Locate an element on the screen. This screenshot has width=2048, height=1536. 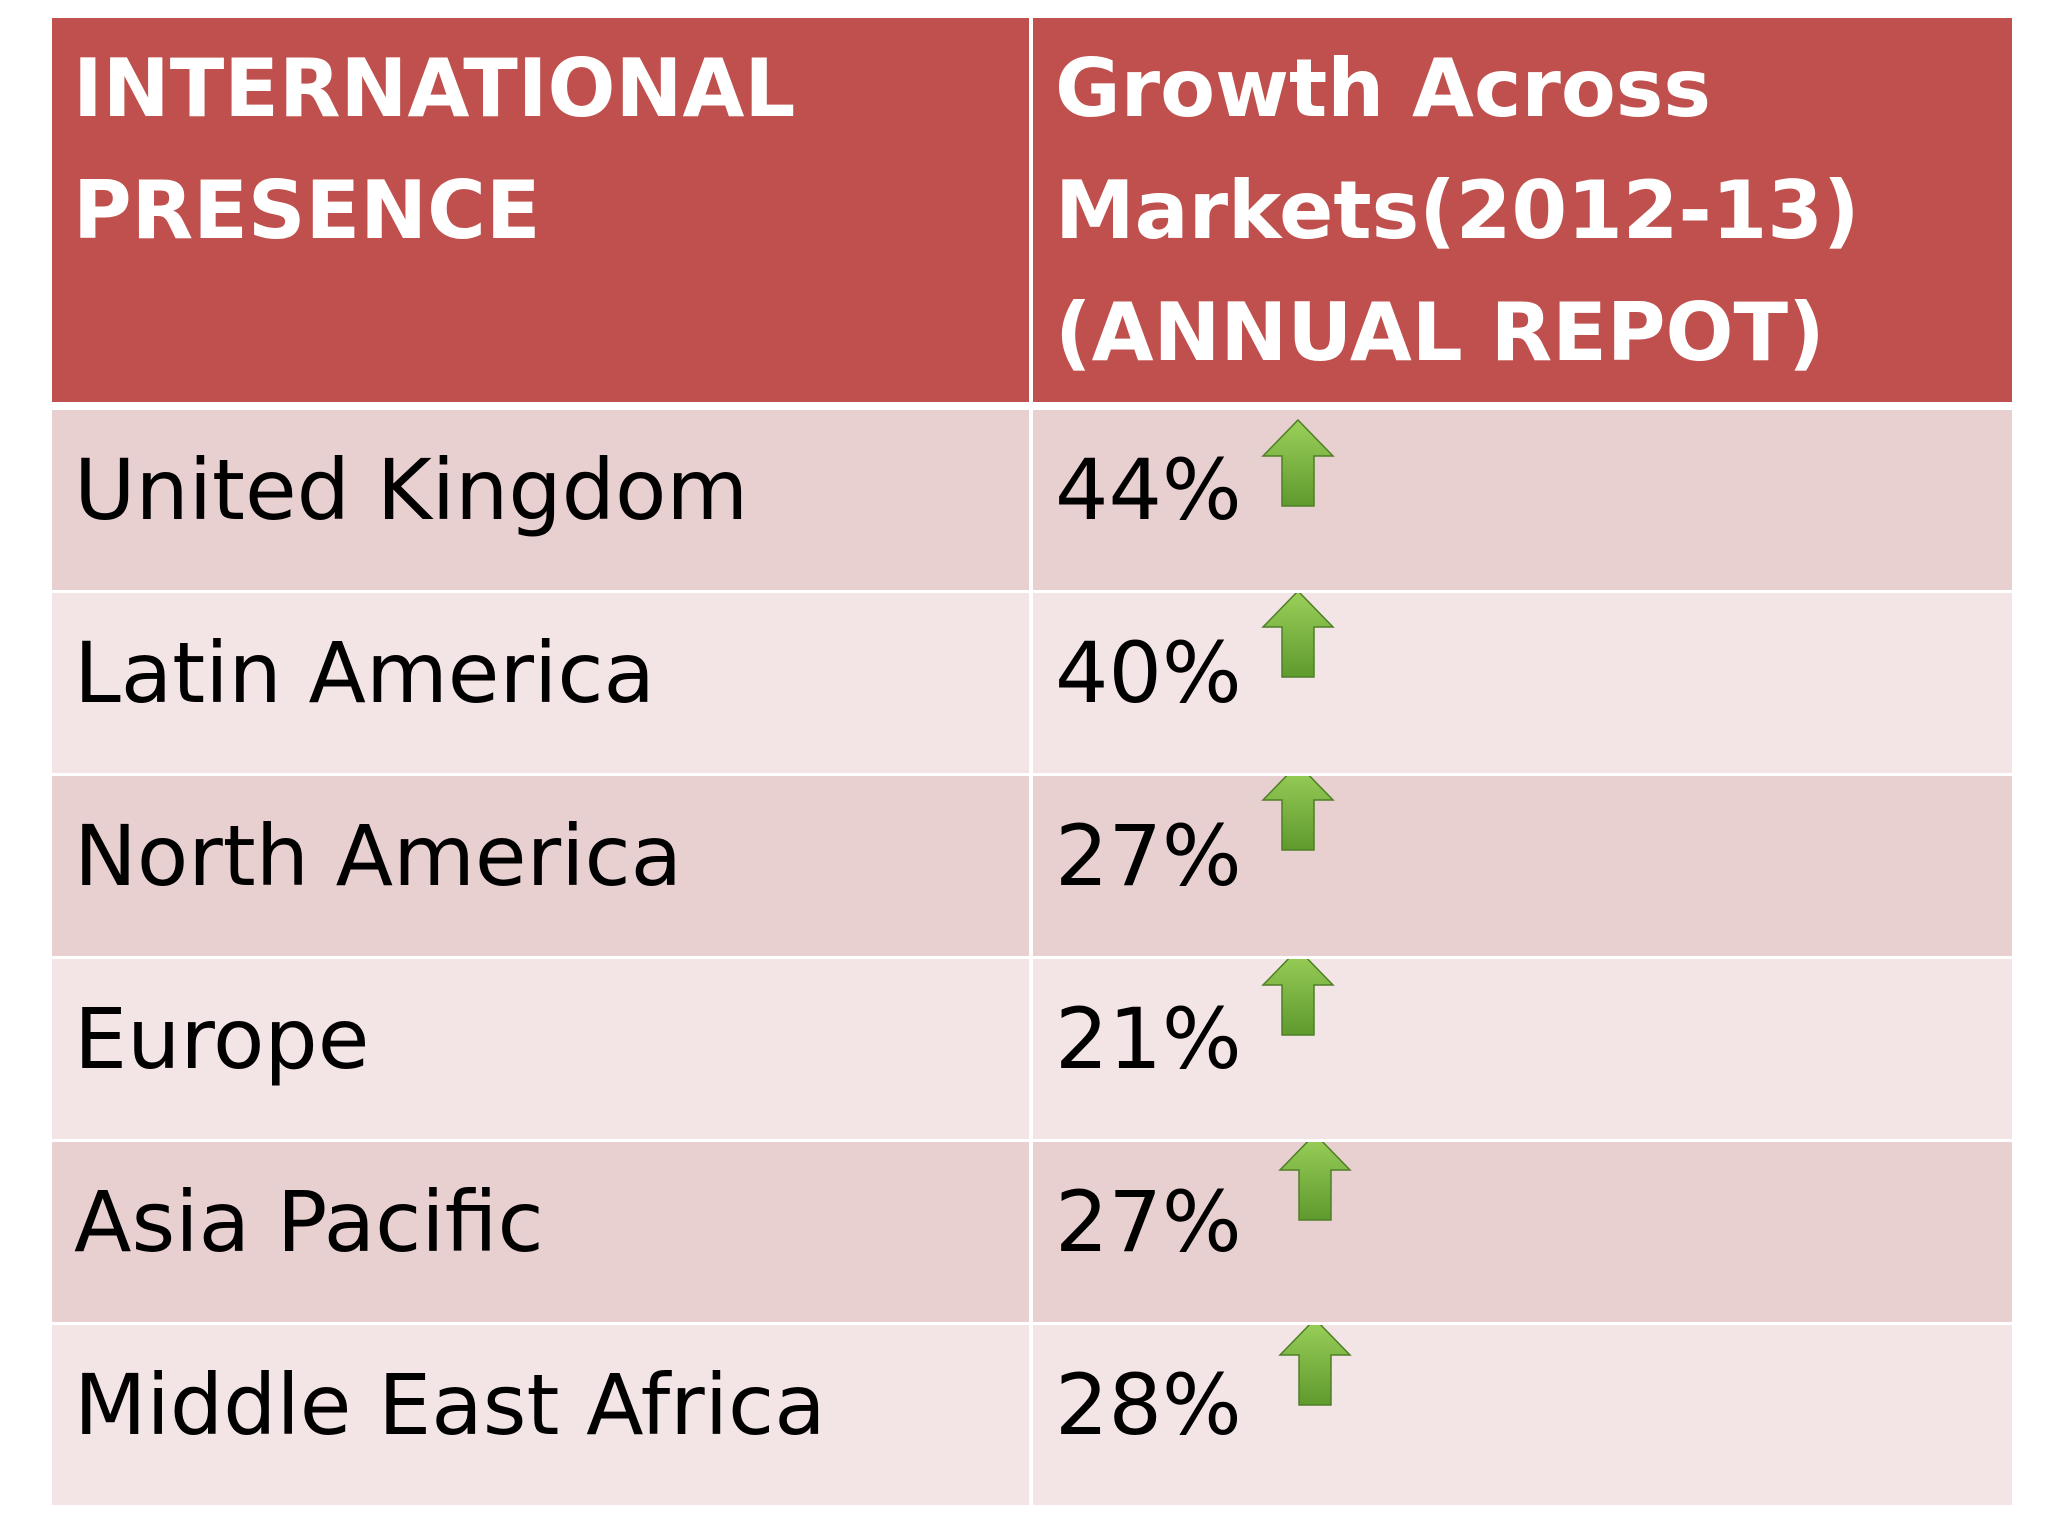
header-international-presence: INTERNATIONAL PRESENCE is located at coordinates (434, 149).